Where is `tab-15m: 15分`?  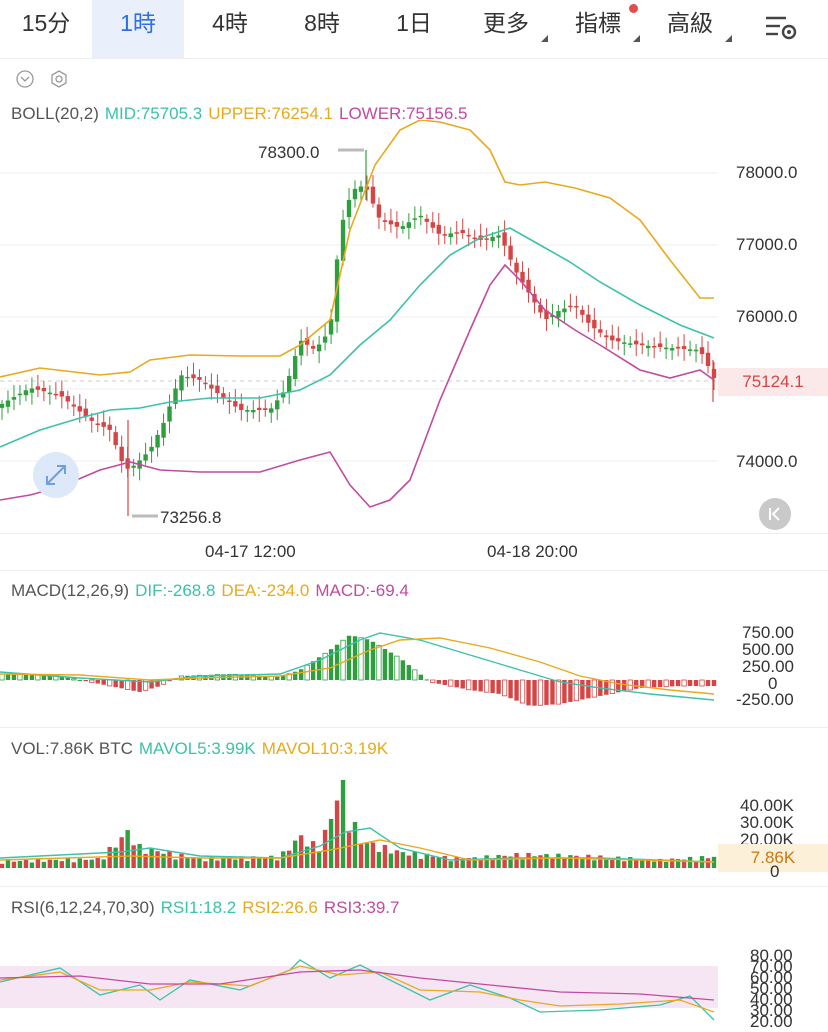 tab-15m: 15分 is located at coordinates (46, 23).